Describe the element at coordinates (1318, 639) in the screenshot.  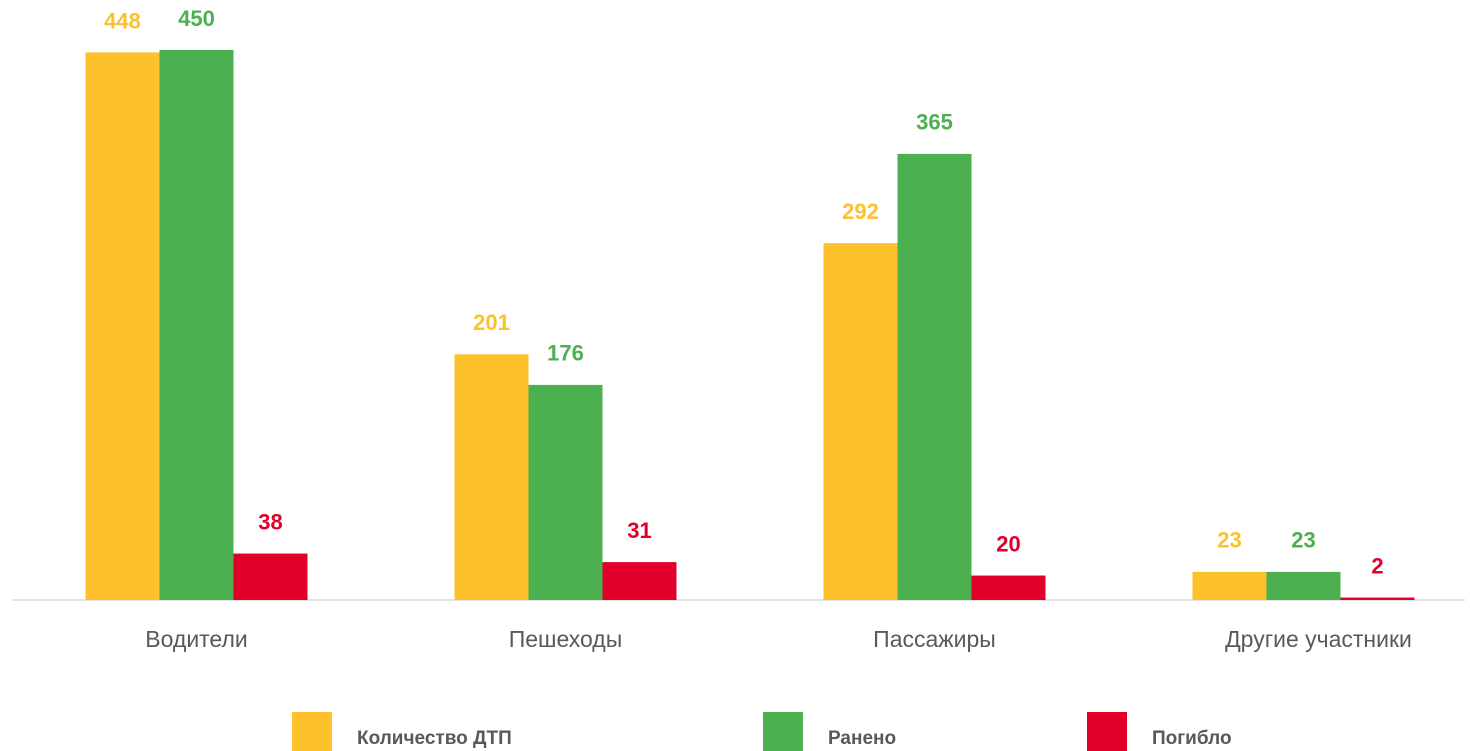
I see `x-tick-label: Другие участники` at that location.